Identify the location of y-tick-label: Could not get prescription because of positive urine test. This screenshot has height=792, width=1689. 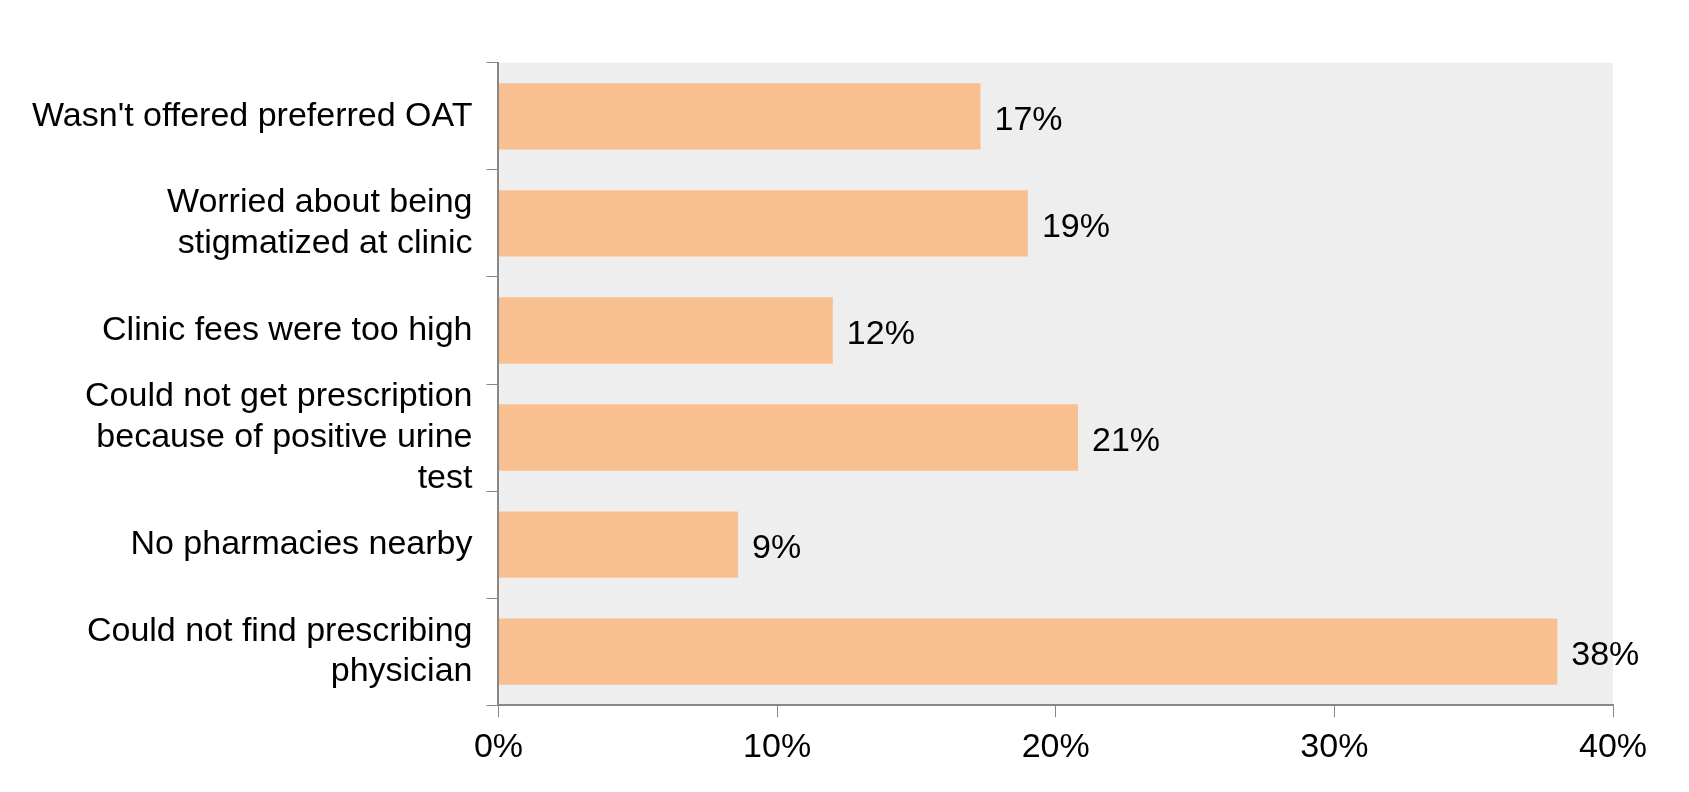
(279, 435).